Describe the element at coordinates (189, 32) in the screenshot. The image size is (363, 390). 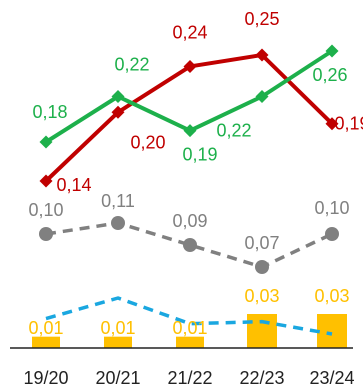
I see `series-0-label-2: 0,24` at that location.